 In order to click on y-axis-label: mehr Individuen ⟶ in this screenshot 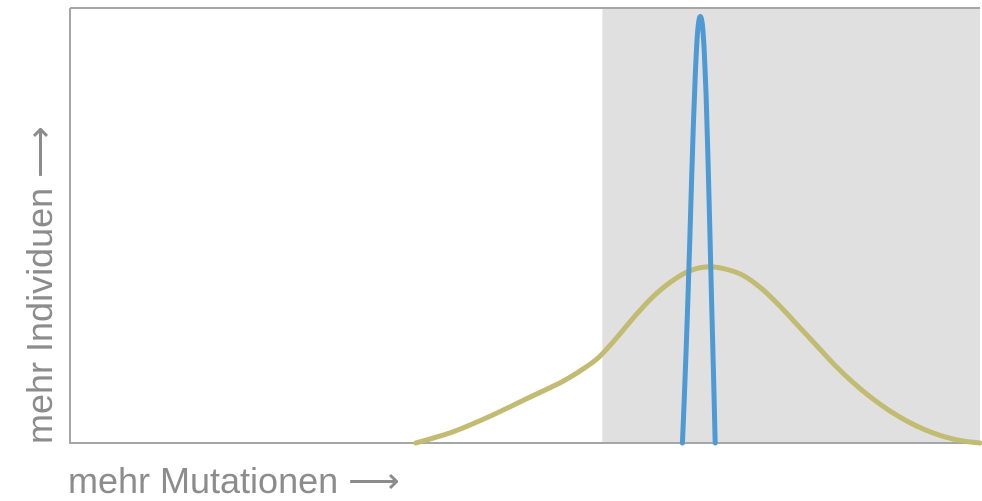, I will do `click(39, 285)`.